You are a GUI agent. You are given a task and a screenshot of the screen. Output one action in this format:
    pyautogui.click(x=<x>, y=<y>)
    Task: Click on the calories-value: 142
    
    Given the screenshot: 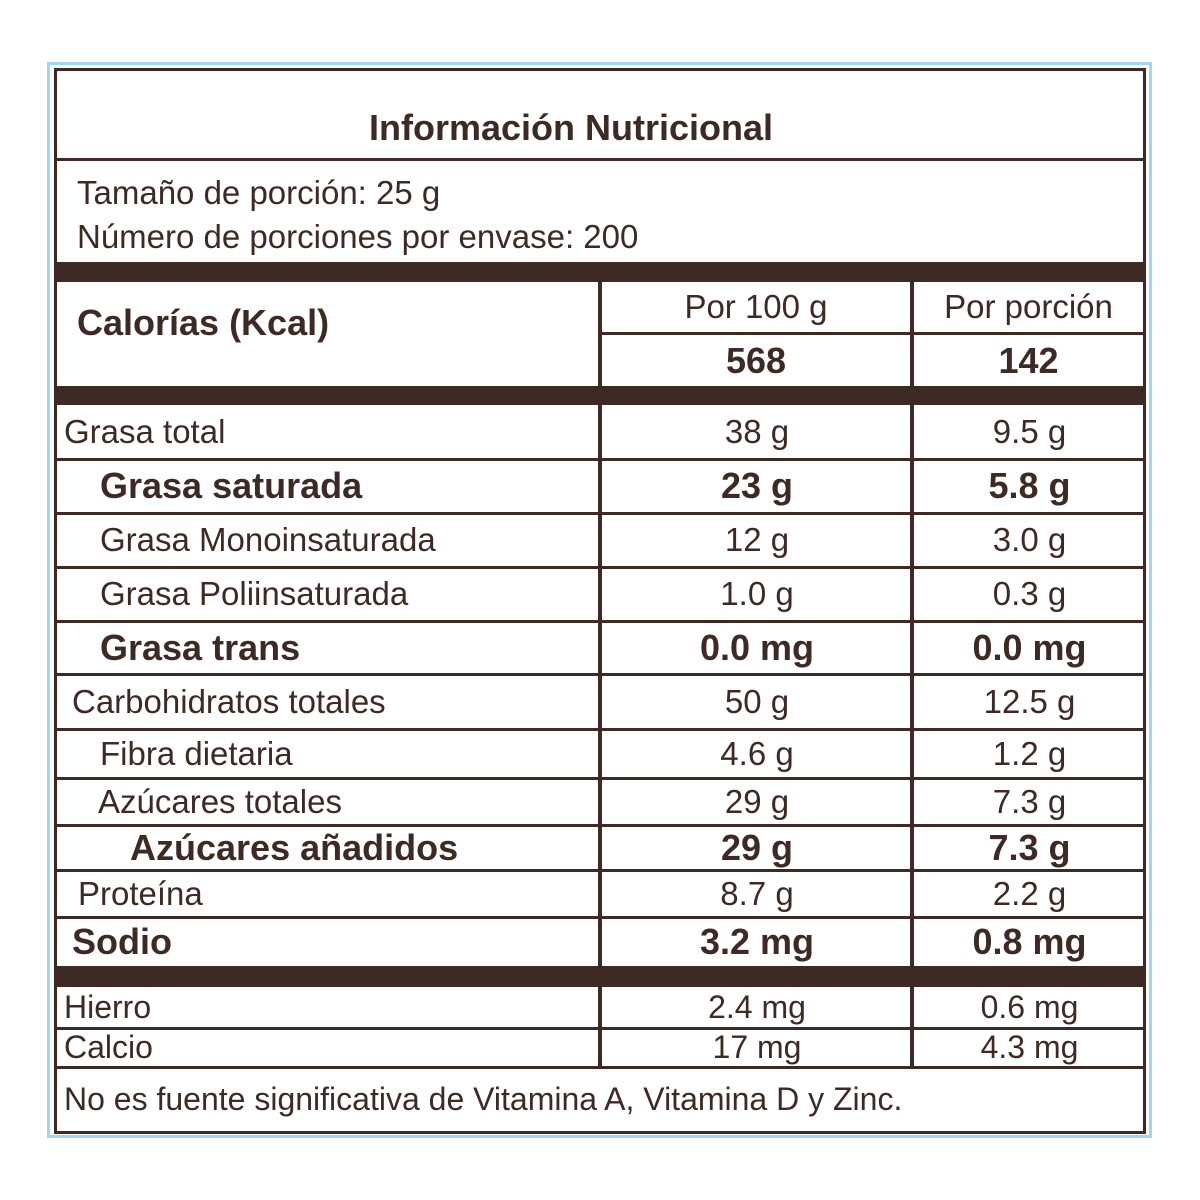 What is the action you would take?
    pyautogui.click(x=1028, y=360)
    